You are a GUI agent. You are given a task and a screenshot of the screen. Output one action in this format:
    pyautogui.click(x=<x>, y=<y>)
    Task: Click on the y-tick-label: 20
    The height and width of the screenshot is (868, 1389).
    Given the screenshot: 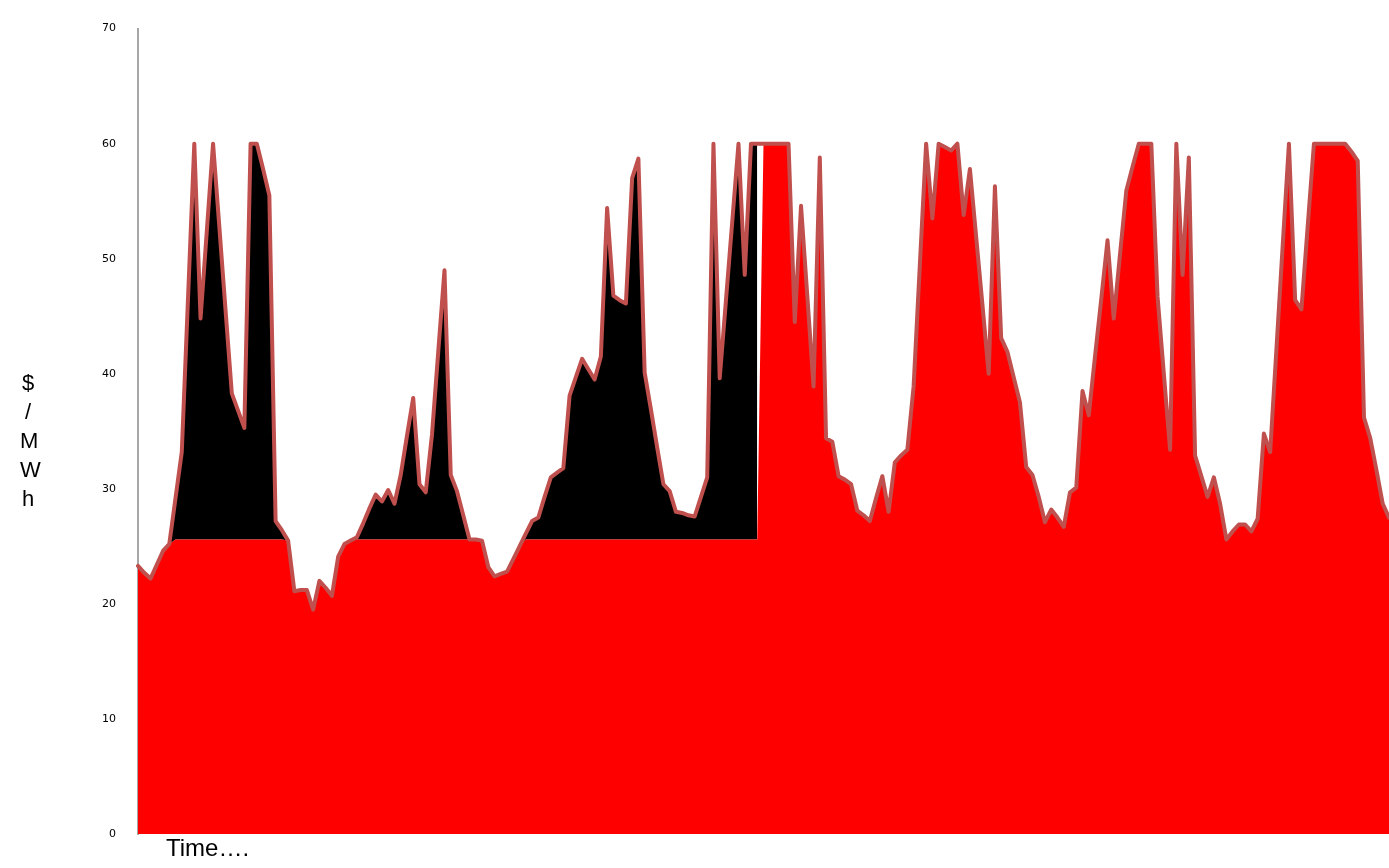 What is the action you would take?
    pyautogui.click(x=109, y=603)
    